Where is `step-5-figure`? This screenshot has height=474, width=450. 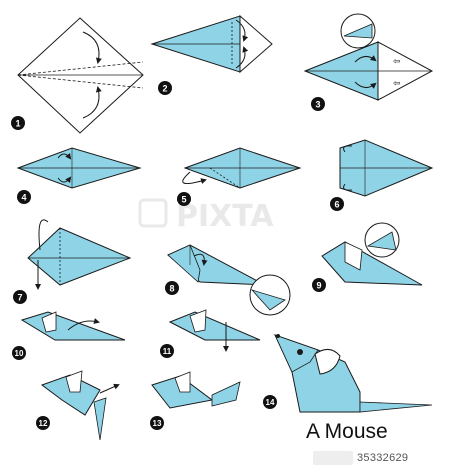 step-5-figure is located at coordinates (242, 168).